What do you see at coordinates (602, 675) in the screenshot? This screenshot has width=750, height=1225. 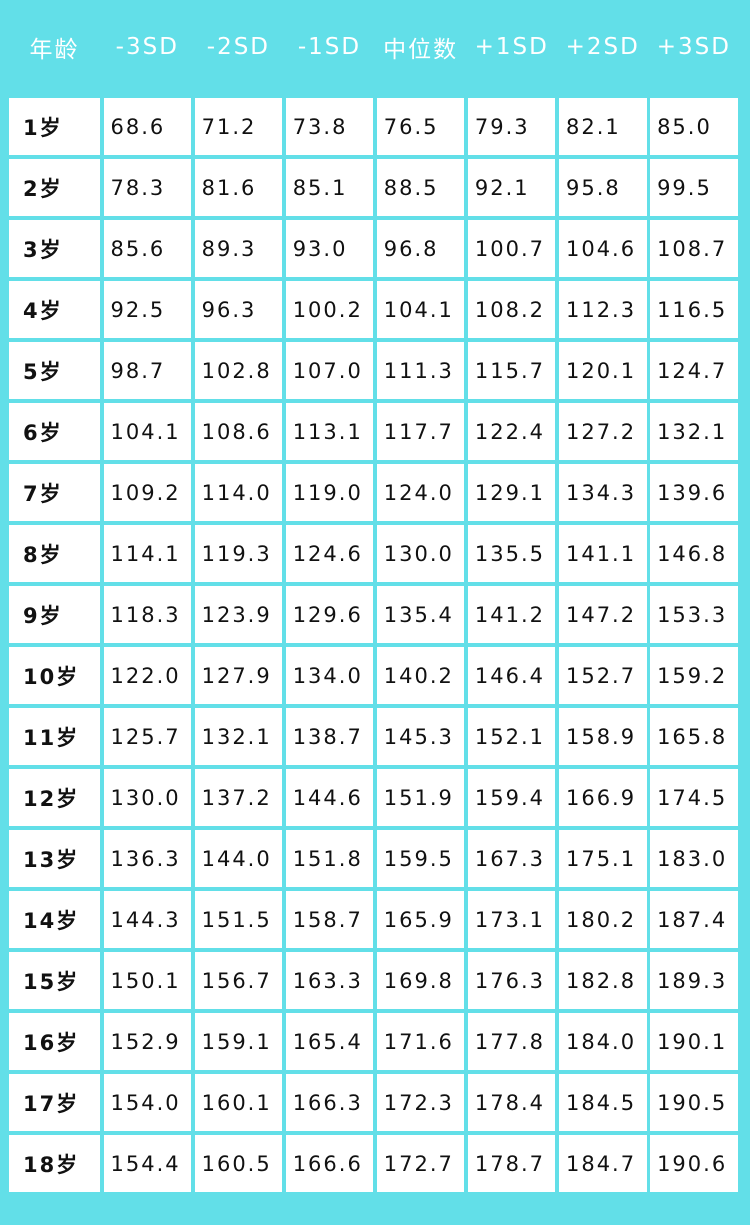 I see `table-cell: 152.7` at bounding box center [602, 675].